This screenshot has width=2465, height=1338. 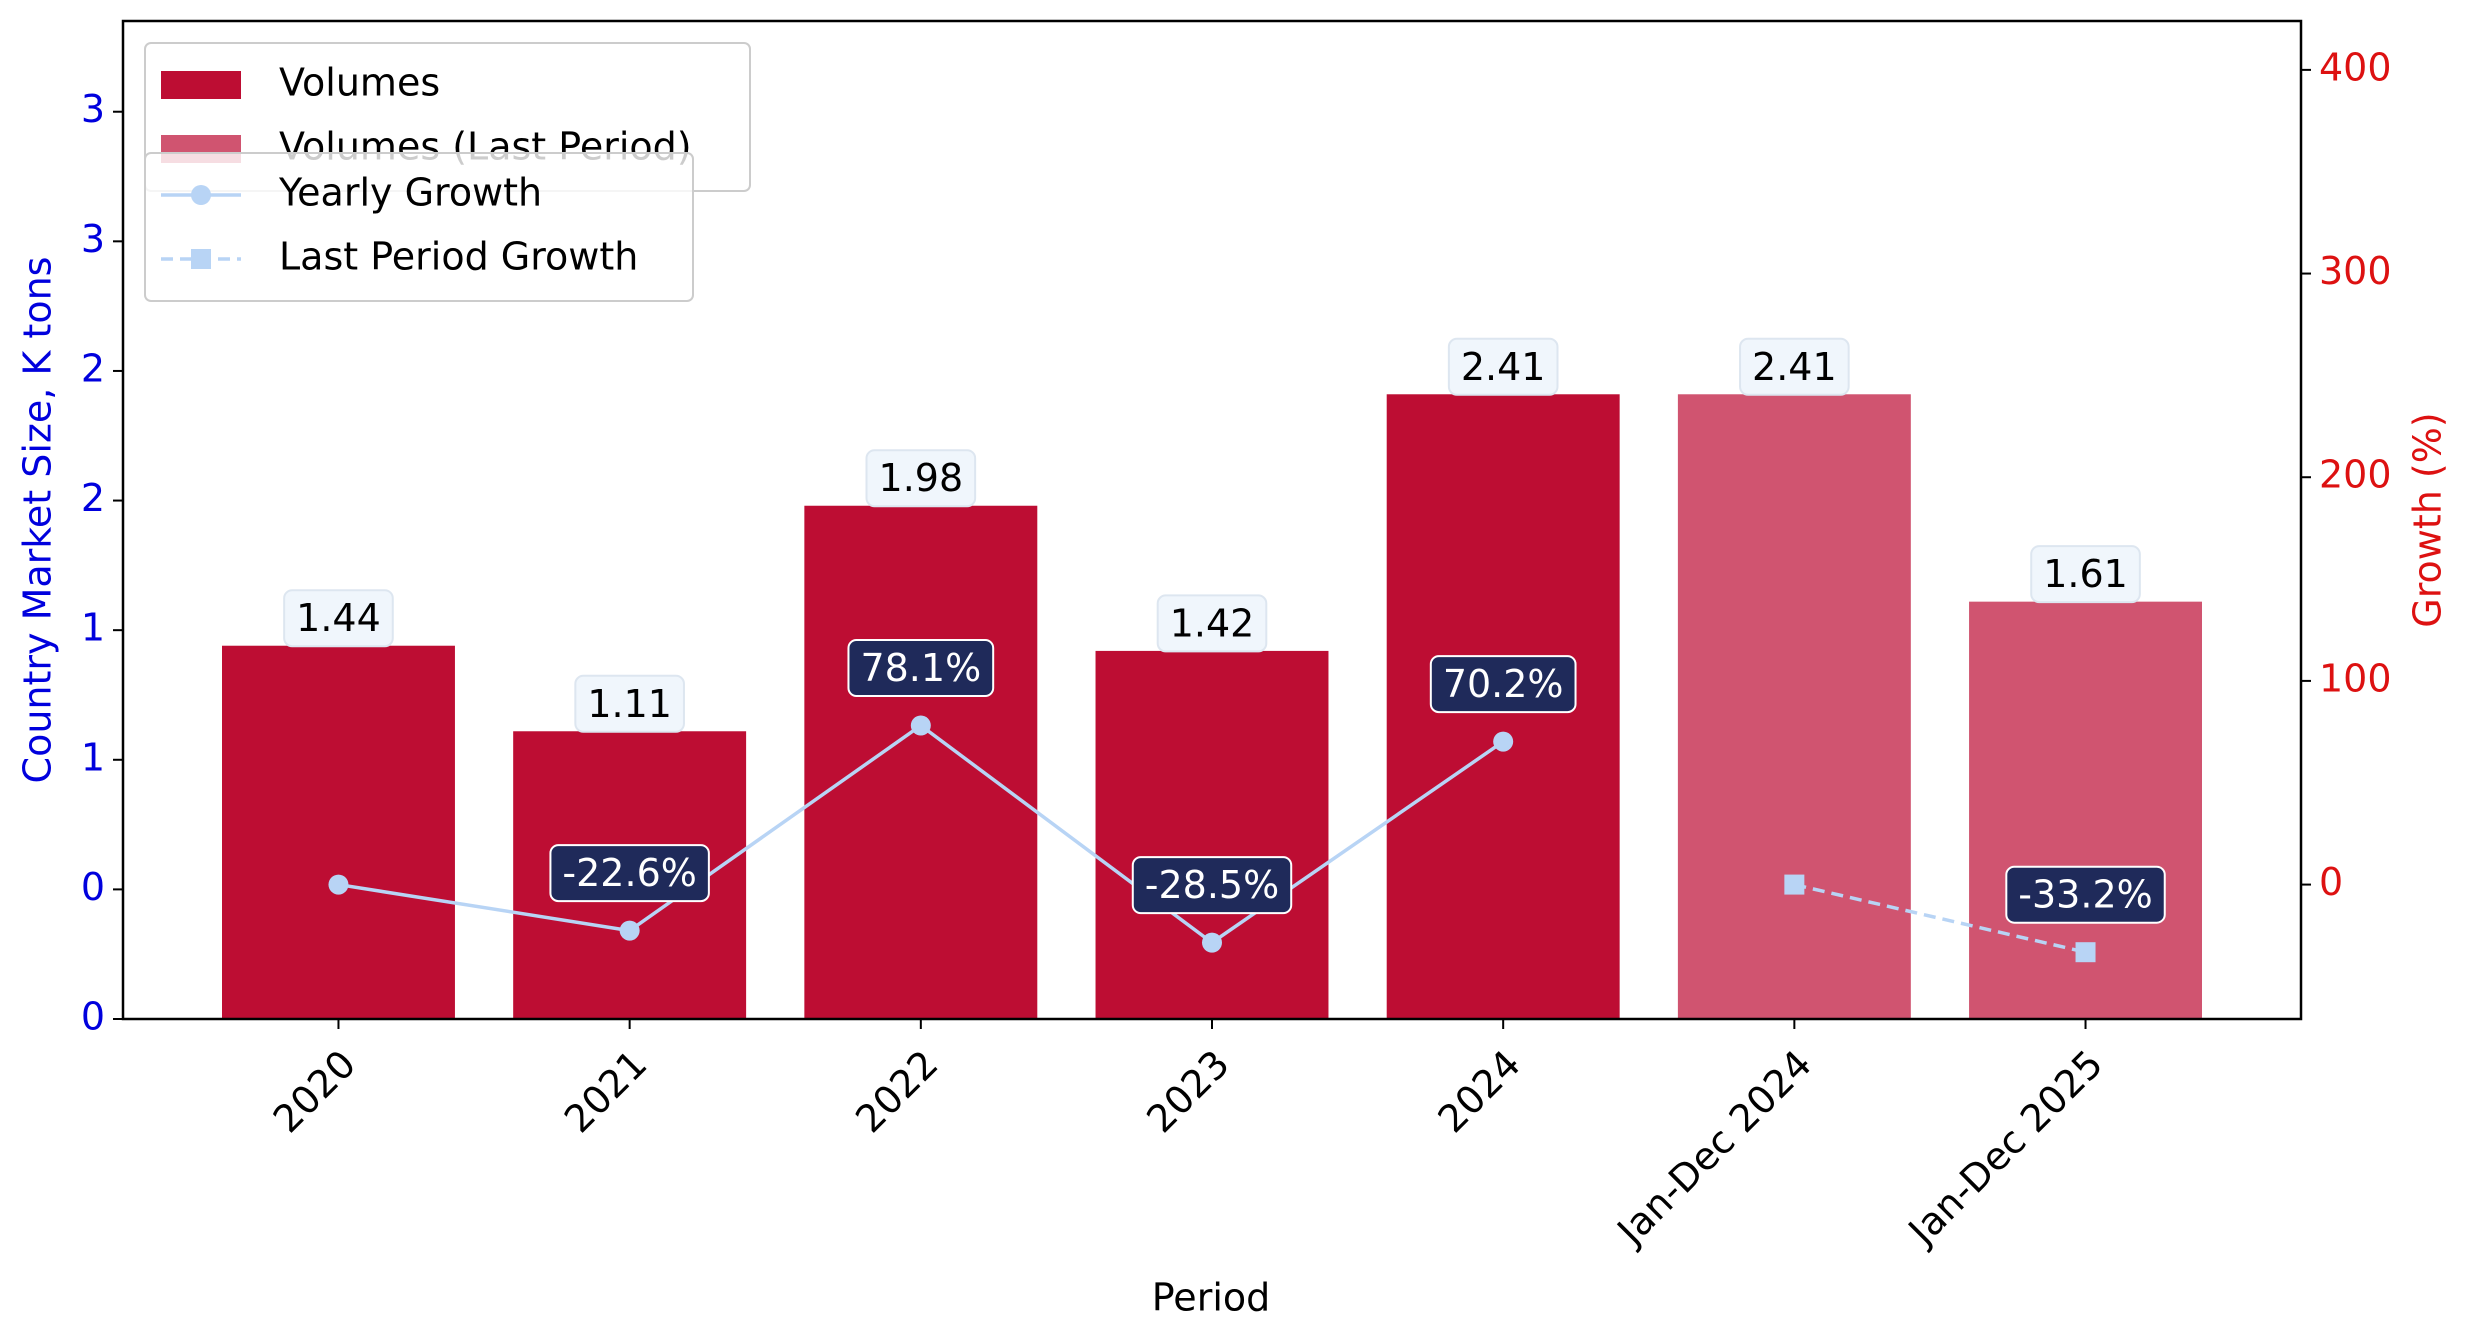 I want to click on data-label-text: -22.6%, so click(x=629, y=873).